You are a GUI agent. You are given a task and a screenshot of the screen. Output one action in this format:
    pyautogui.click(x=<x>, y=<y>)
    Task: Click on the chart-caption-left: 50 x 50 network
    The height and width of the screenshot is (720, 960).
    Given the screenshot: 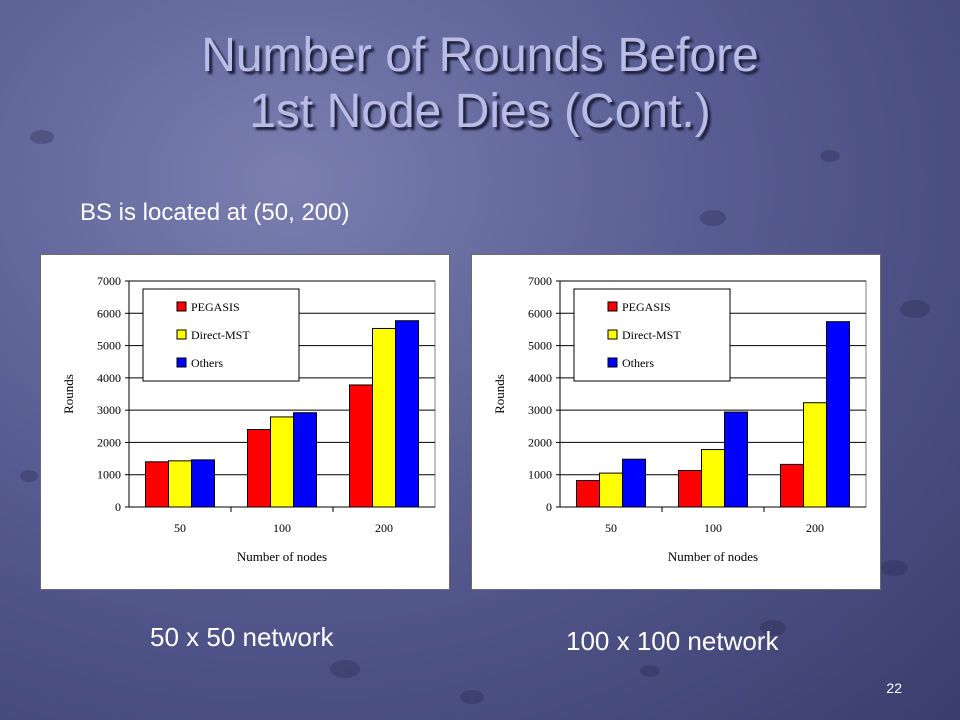 What is the action you would take?
    pyautogui.click(x=242, y=637)
    